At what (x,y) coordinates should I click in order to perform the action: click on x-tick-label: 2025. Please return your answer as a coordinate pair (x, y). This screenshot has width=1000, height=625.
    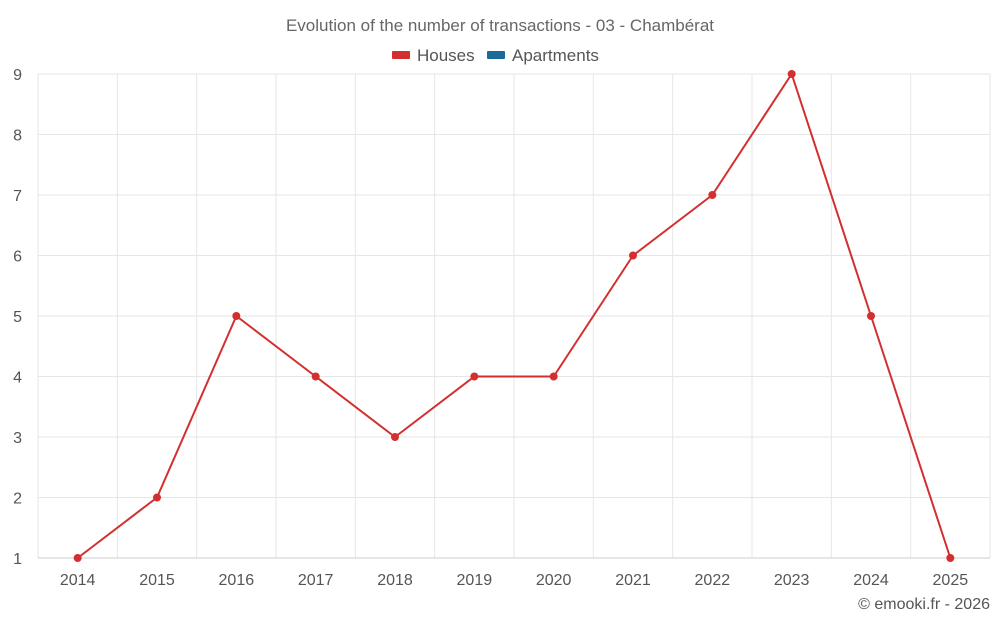
    Looking at the image, I should click on (951, 580).